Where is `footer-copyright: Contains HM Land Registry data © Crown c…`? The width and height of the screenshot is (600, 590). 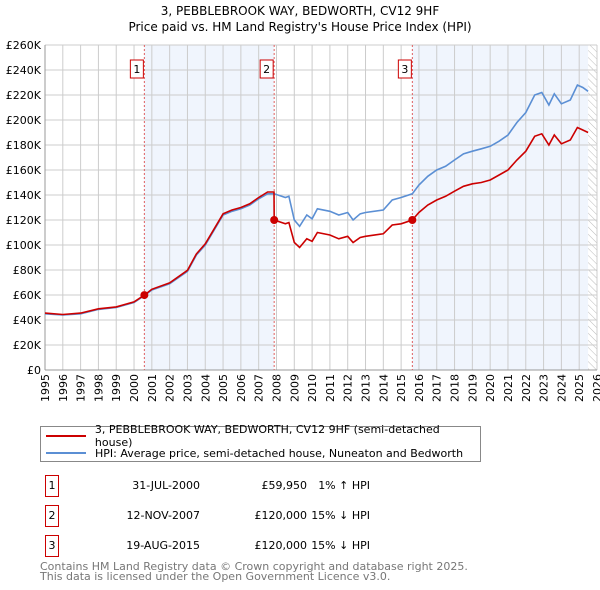 footer-copyright: Contains HM Land Registry data © Crown c… is located at coordinates (254, 566).